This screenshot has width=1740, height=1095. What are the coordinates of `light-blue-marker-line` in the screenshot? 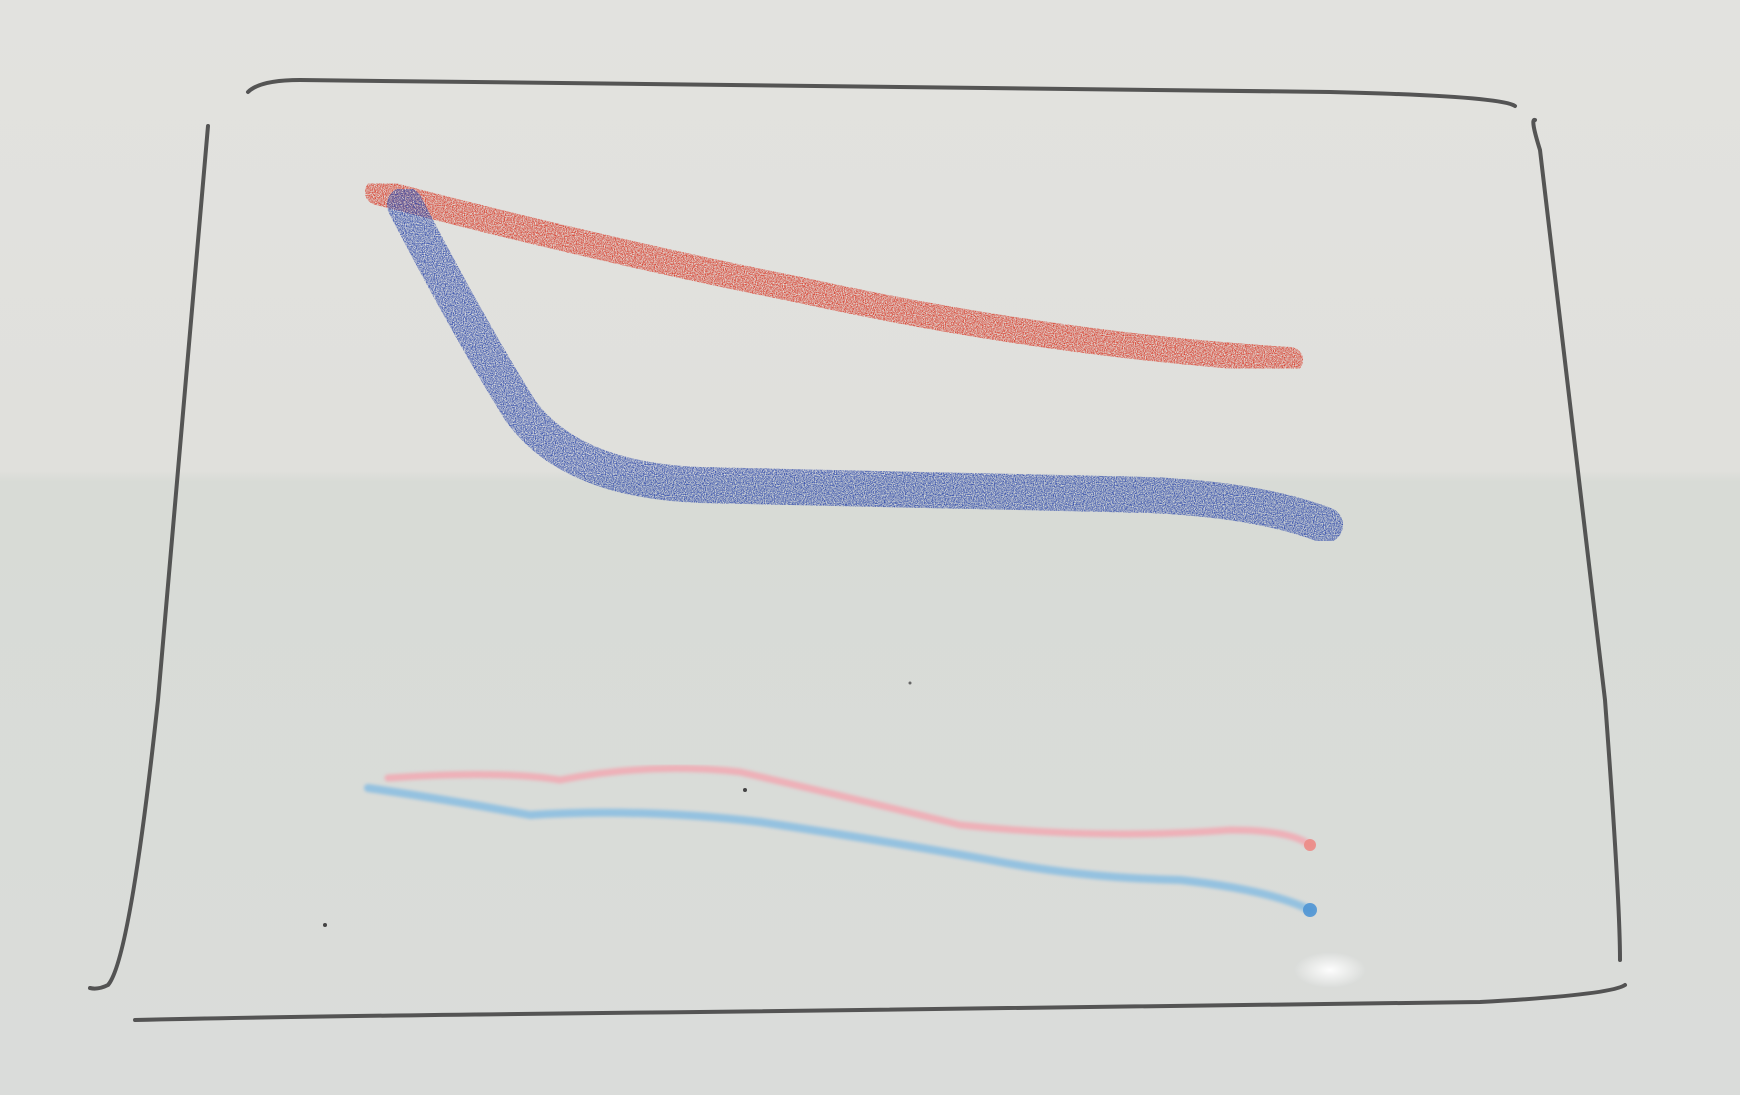 It's located at (839, 849).